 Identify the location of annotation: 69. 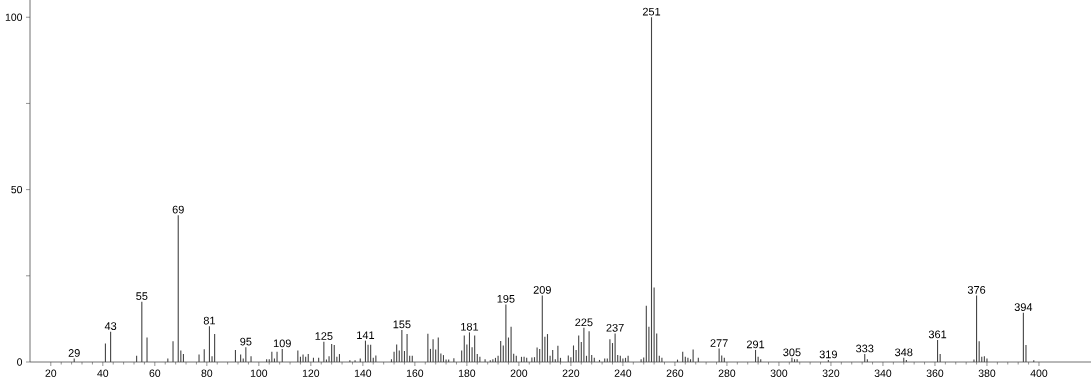
(178, 209).